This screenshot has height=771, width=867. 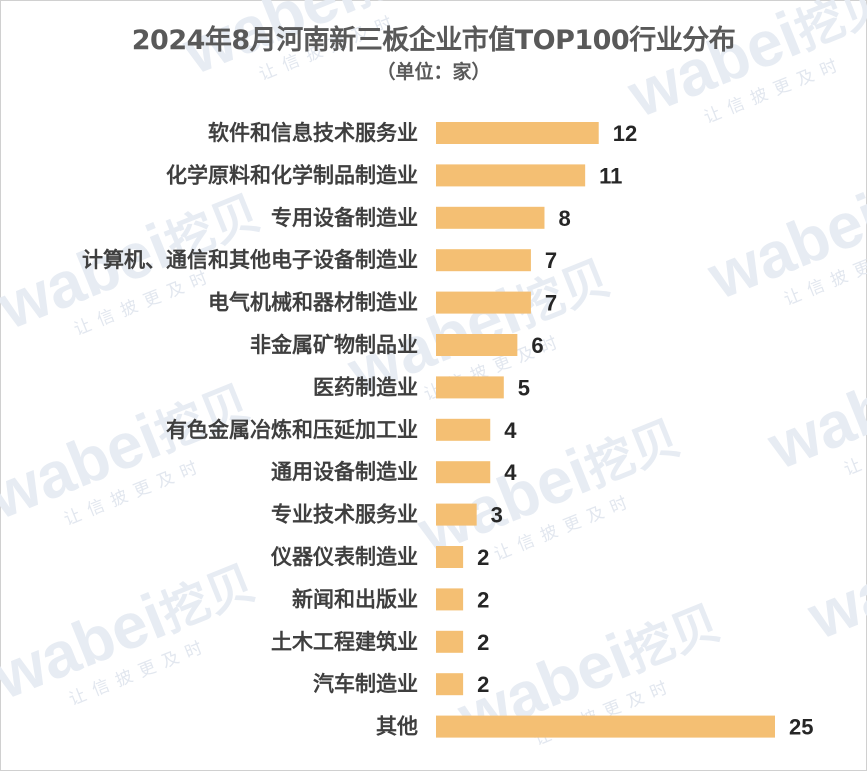 I want to click on data-label: 25, so click(x=801, y=727).